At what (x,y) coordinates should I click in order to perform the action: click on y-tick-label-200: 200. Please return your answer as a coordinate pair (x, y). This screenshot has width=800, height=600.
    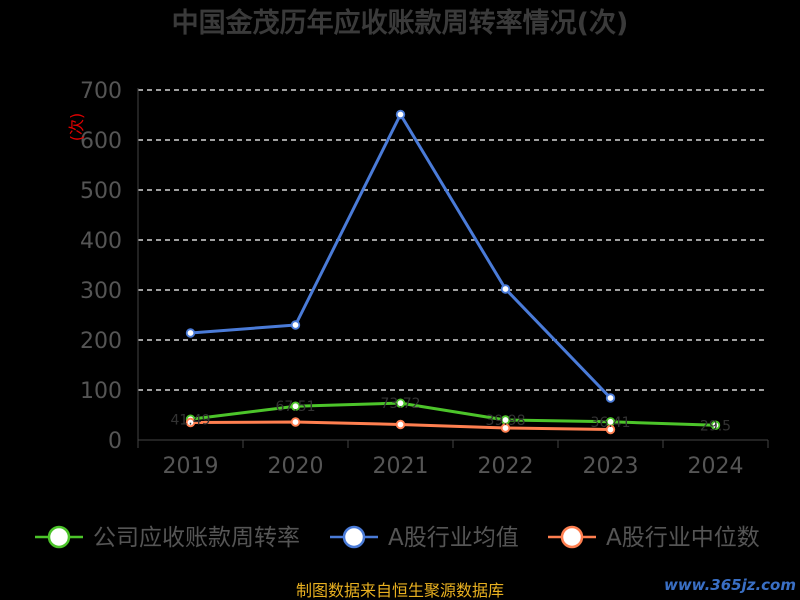
    Looking at the image, I should click on (101, 341).